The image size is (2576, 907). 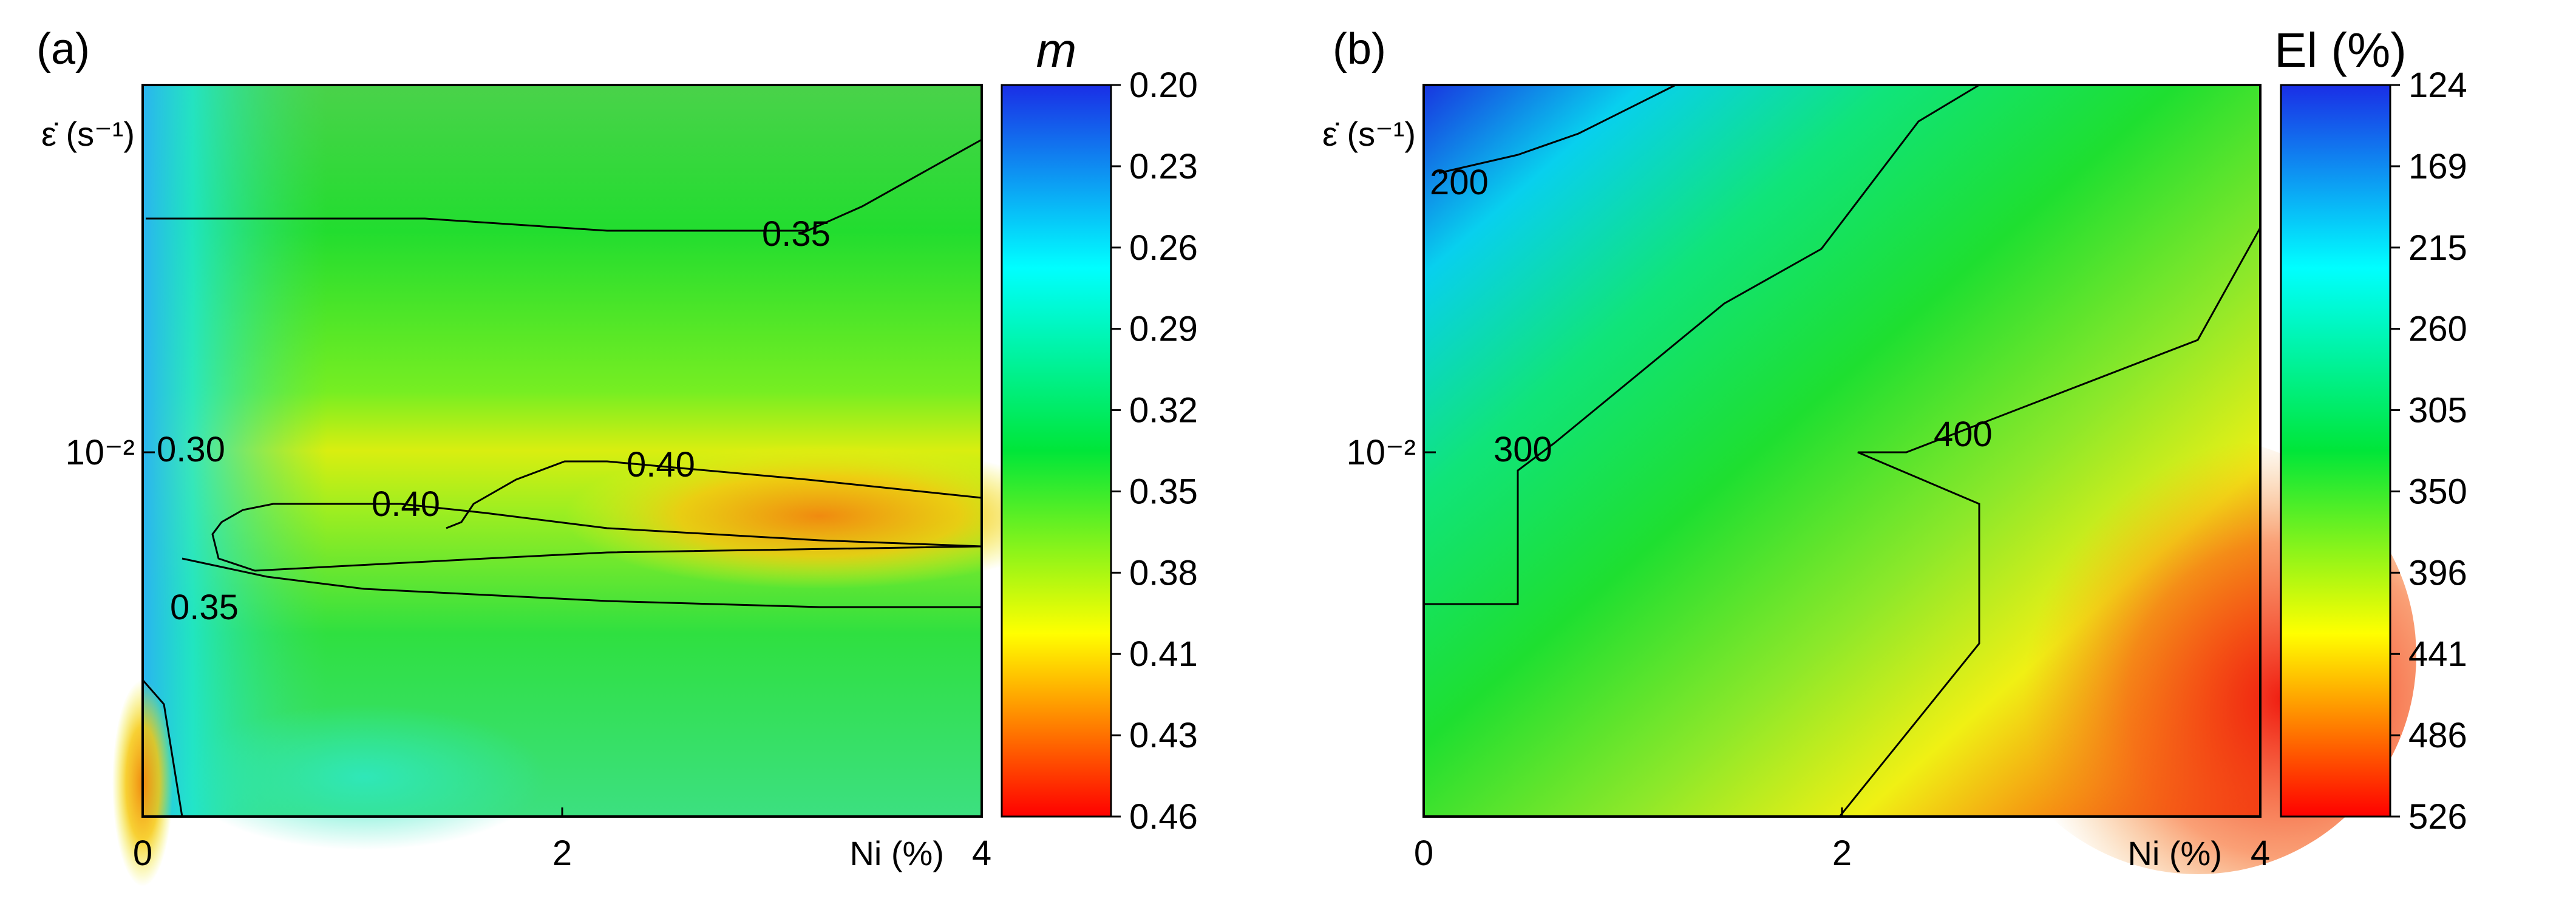 I want to click on colorbar-tick-label: 0.23, so click(x=1163, y=166).